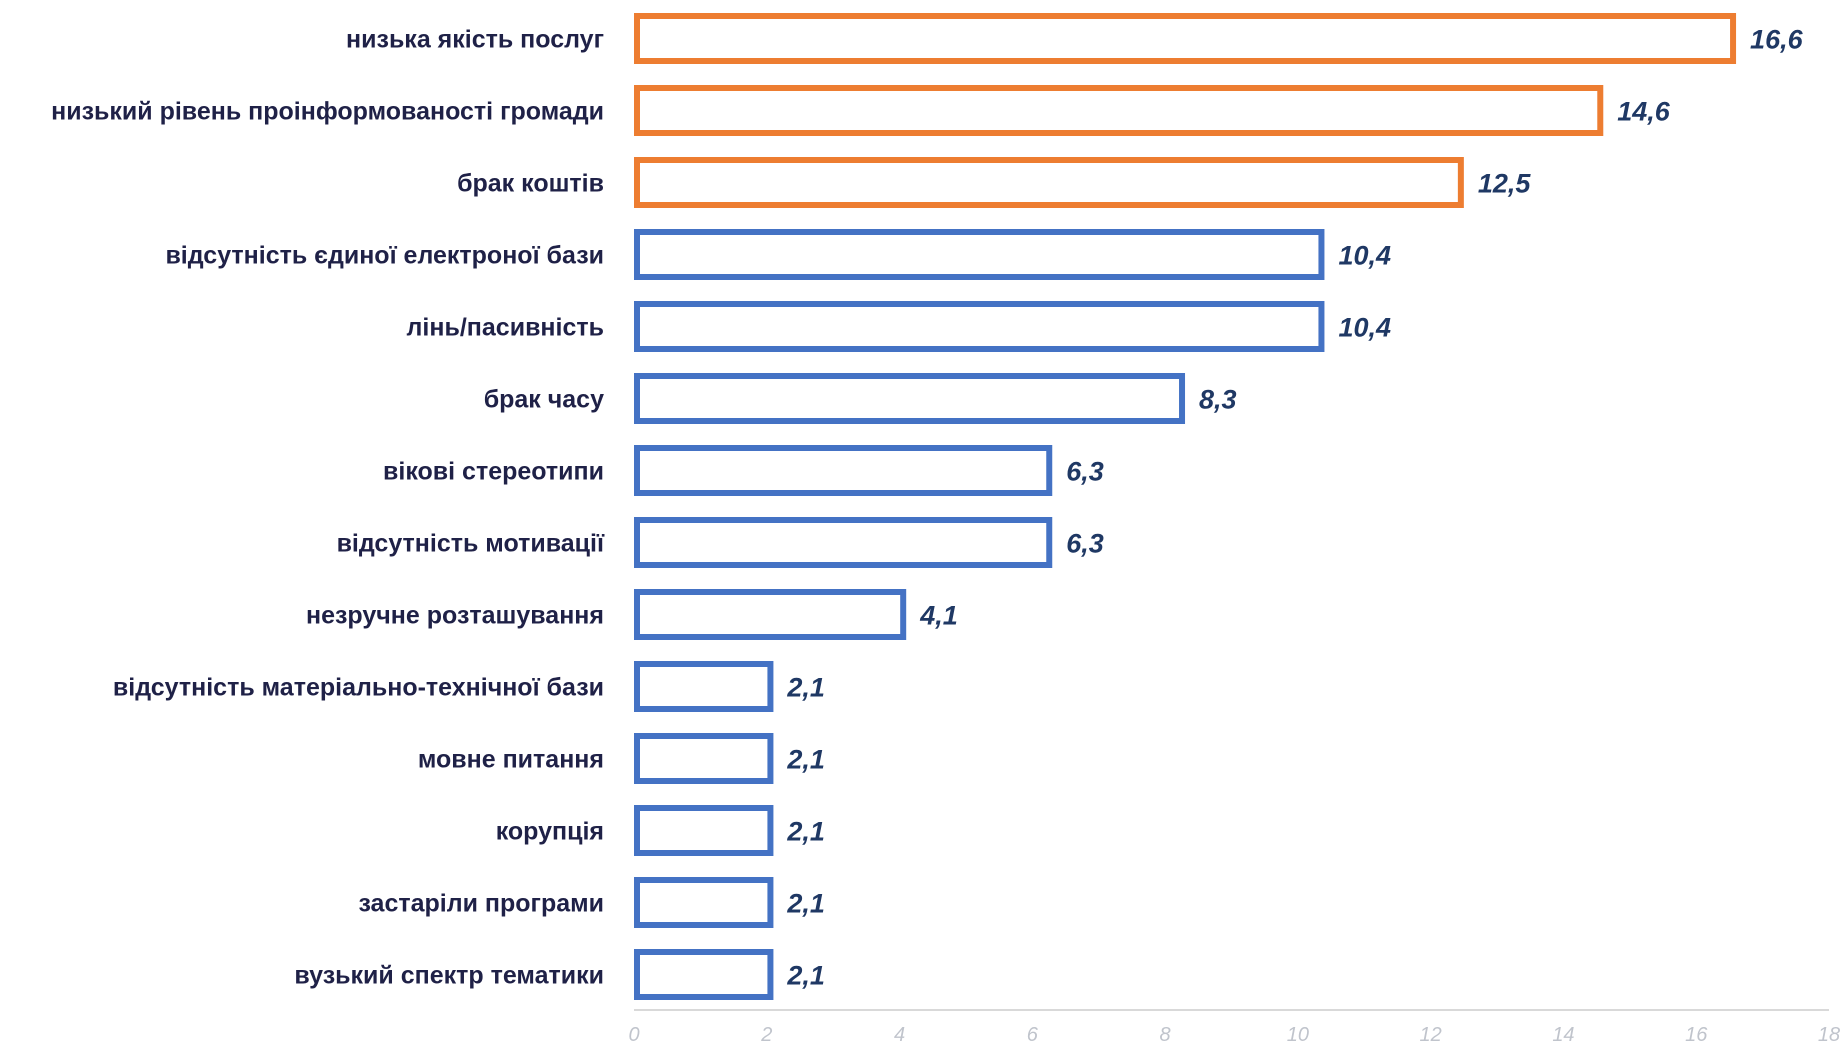 The image size is (1848, 1050). I want to click on category-label-1: низький рівень проінформованості громади, so click(327, 112).